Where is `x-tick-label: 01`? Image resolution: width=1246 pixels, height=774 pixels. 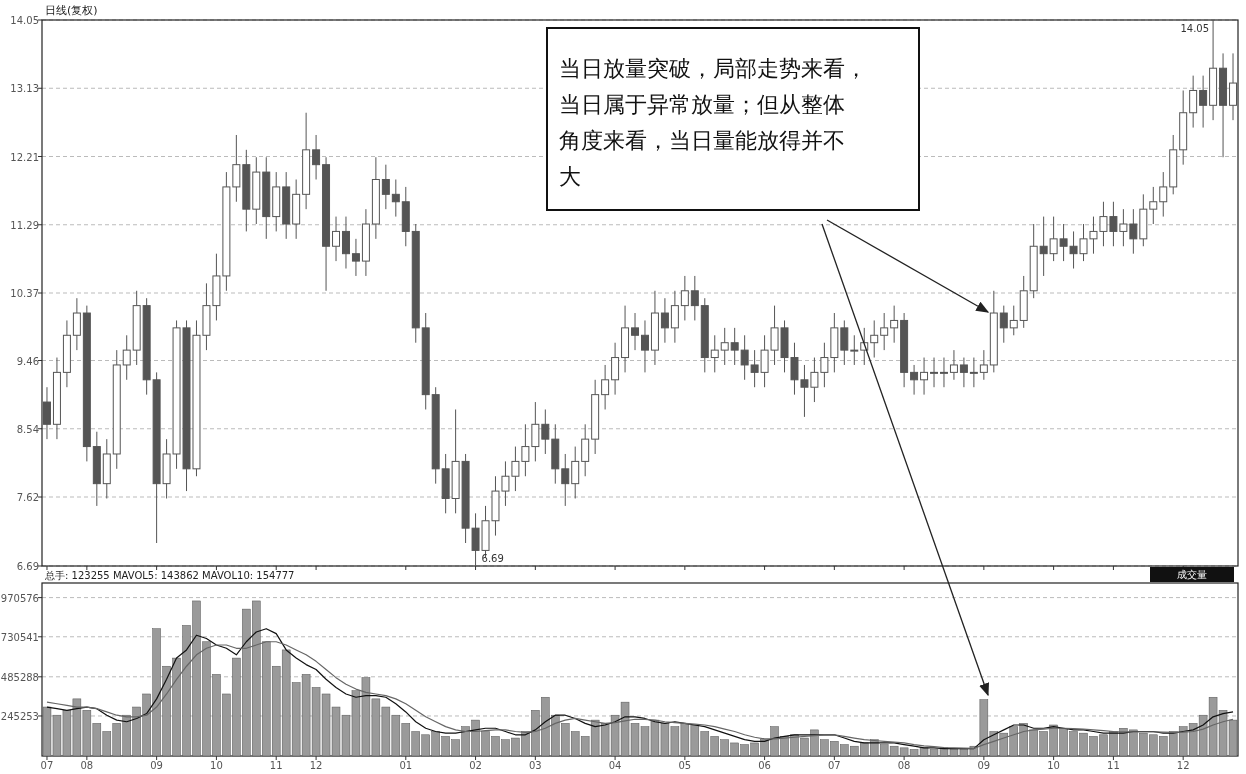
x-tick-label: 01 is located at coordinates (406, 765).